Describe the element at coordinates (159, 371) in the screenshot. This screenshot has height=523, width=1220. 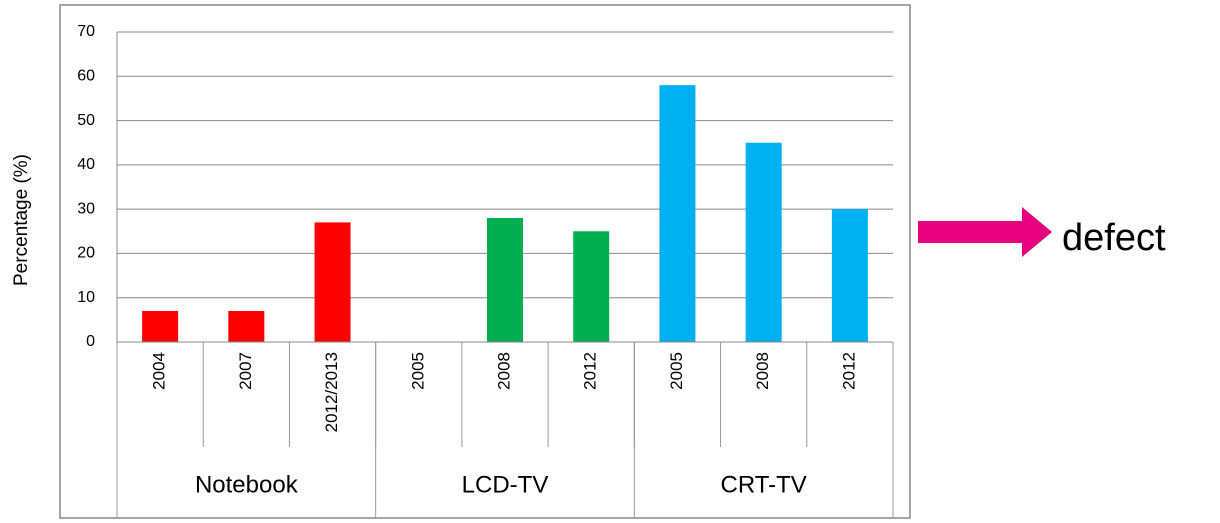
I see `x-tick-label: 2004` at that location.